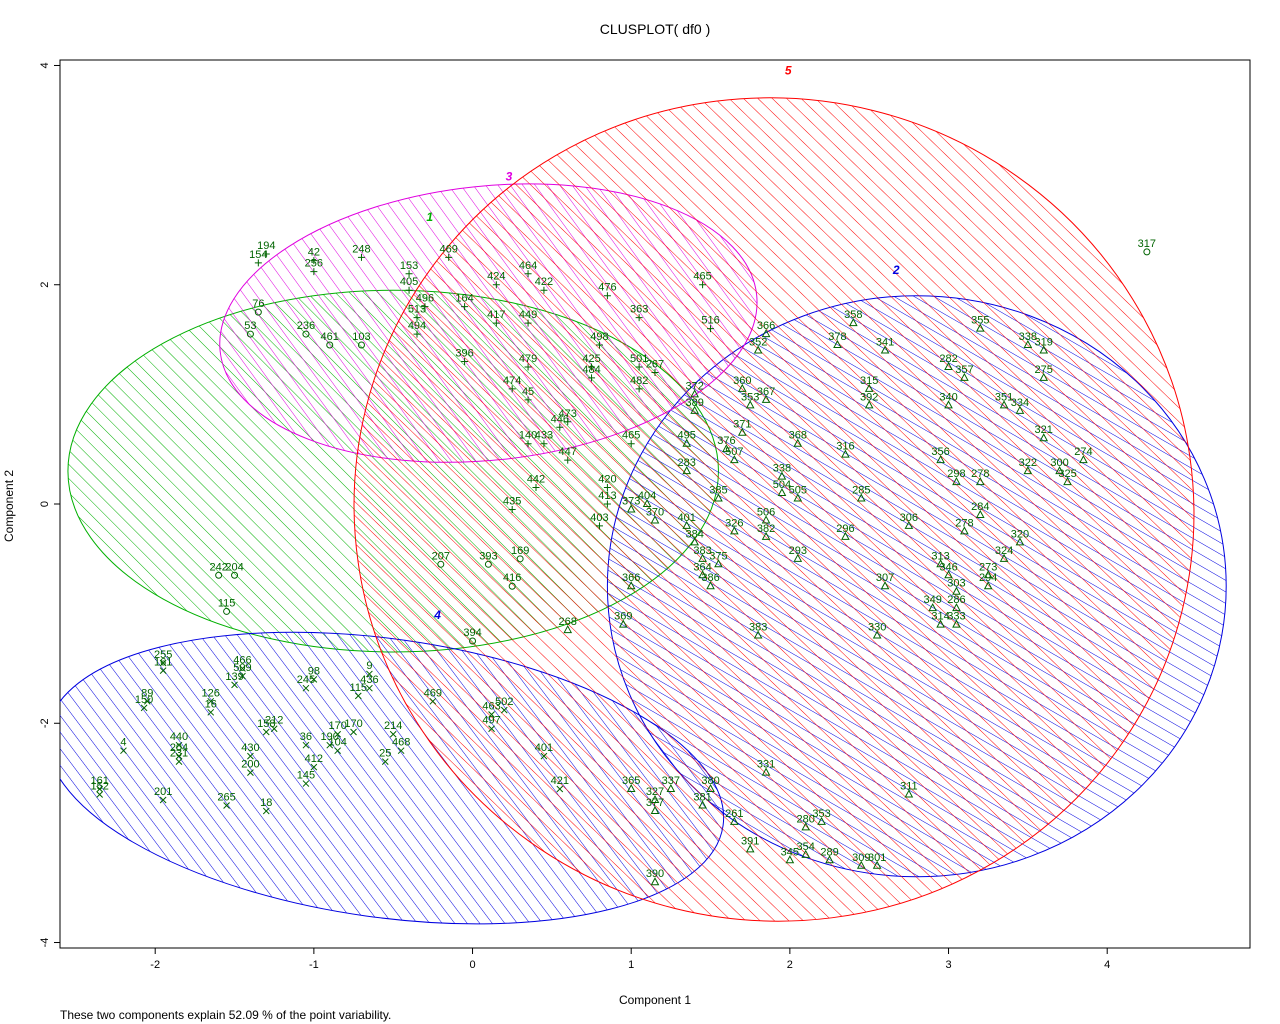  Describe the element at coordinates (250, 765) in the screenshot. I see `point-label: 200` at that location.